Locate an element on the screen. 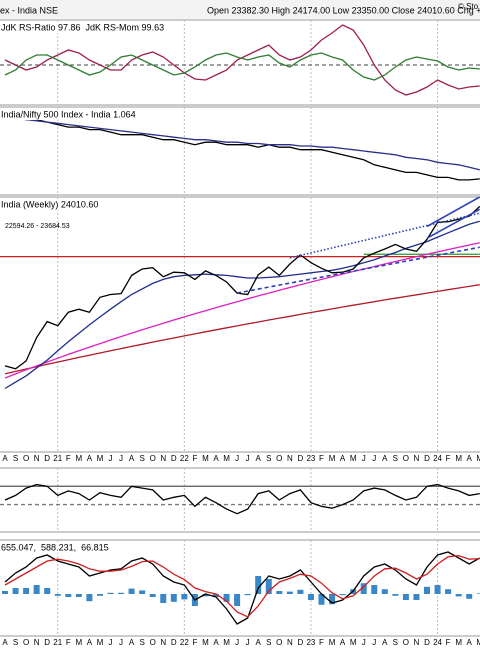  x-tick-label: 23 is located at coordinates (310, 458).